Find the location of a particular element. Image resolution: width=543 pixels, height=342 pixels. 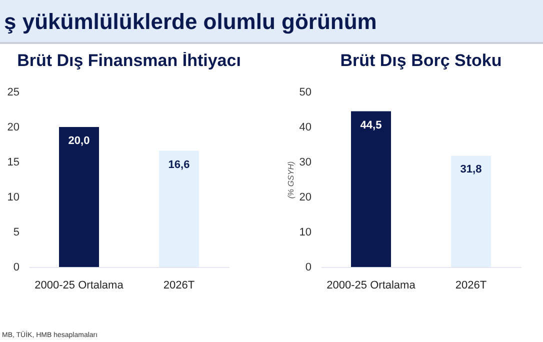

data-label: 44,5 is located at coordinates (371, 125).